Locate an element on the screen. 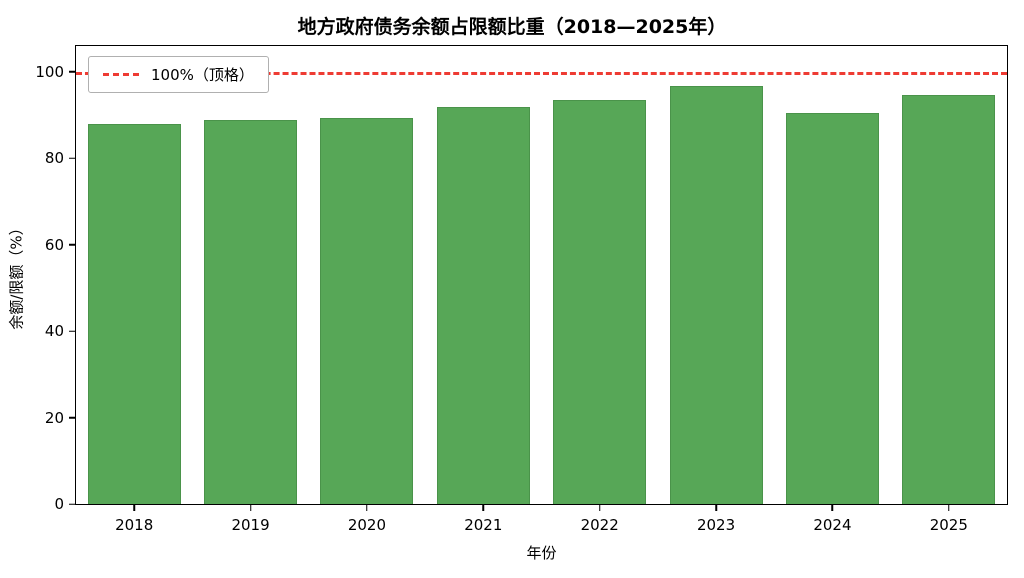 The width and height of the screenshot is (1024, 578). y-tick-label: 100 is located at coordinates (49, 71).